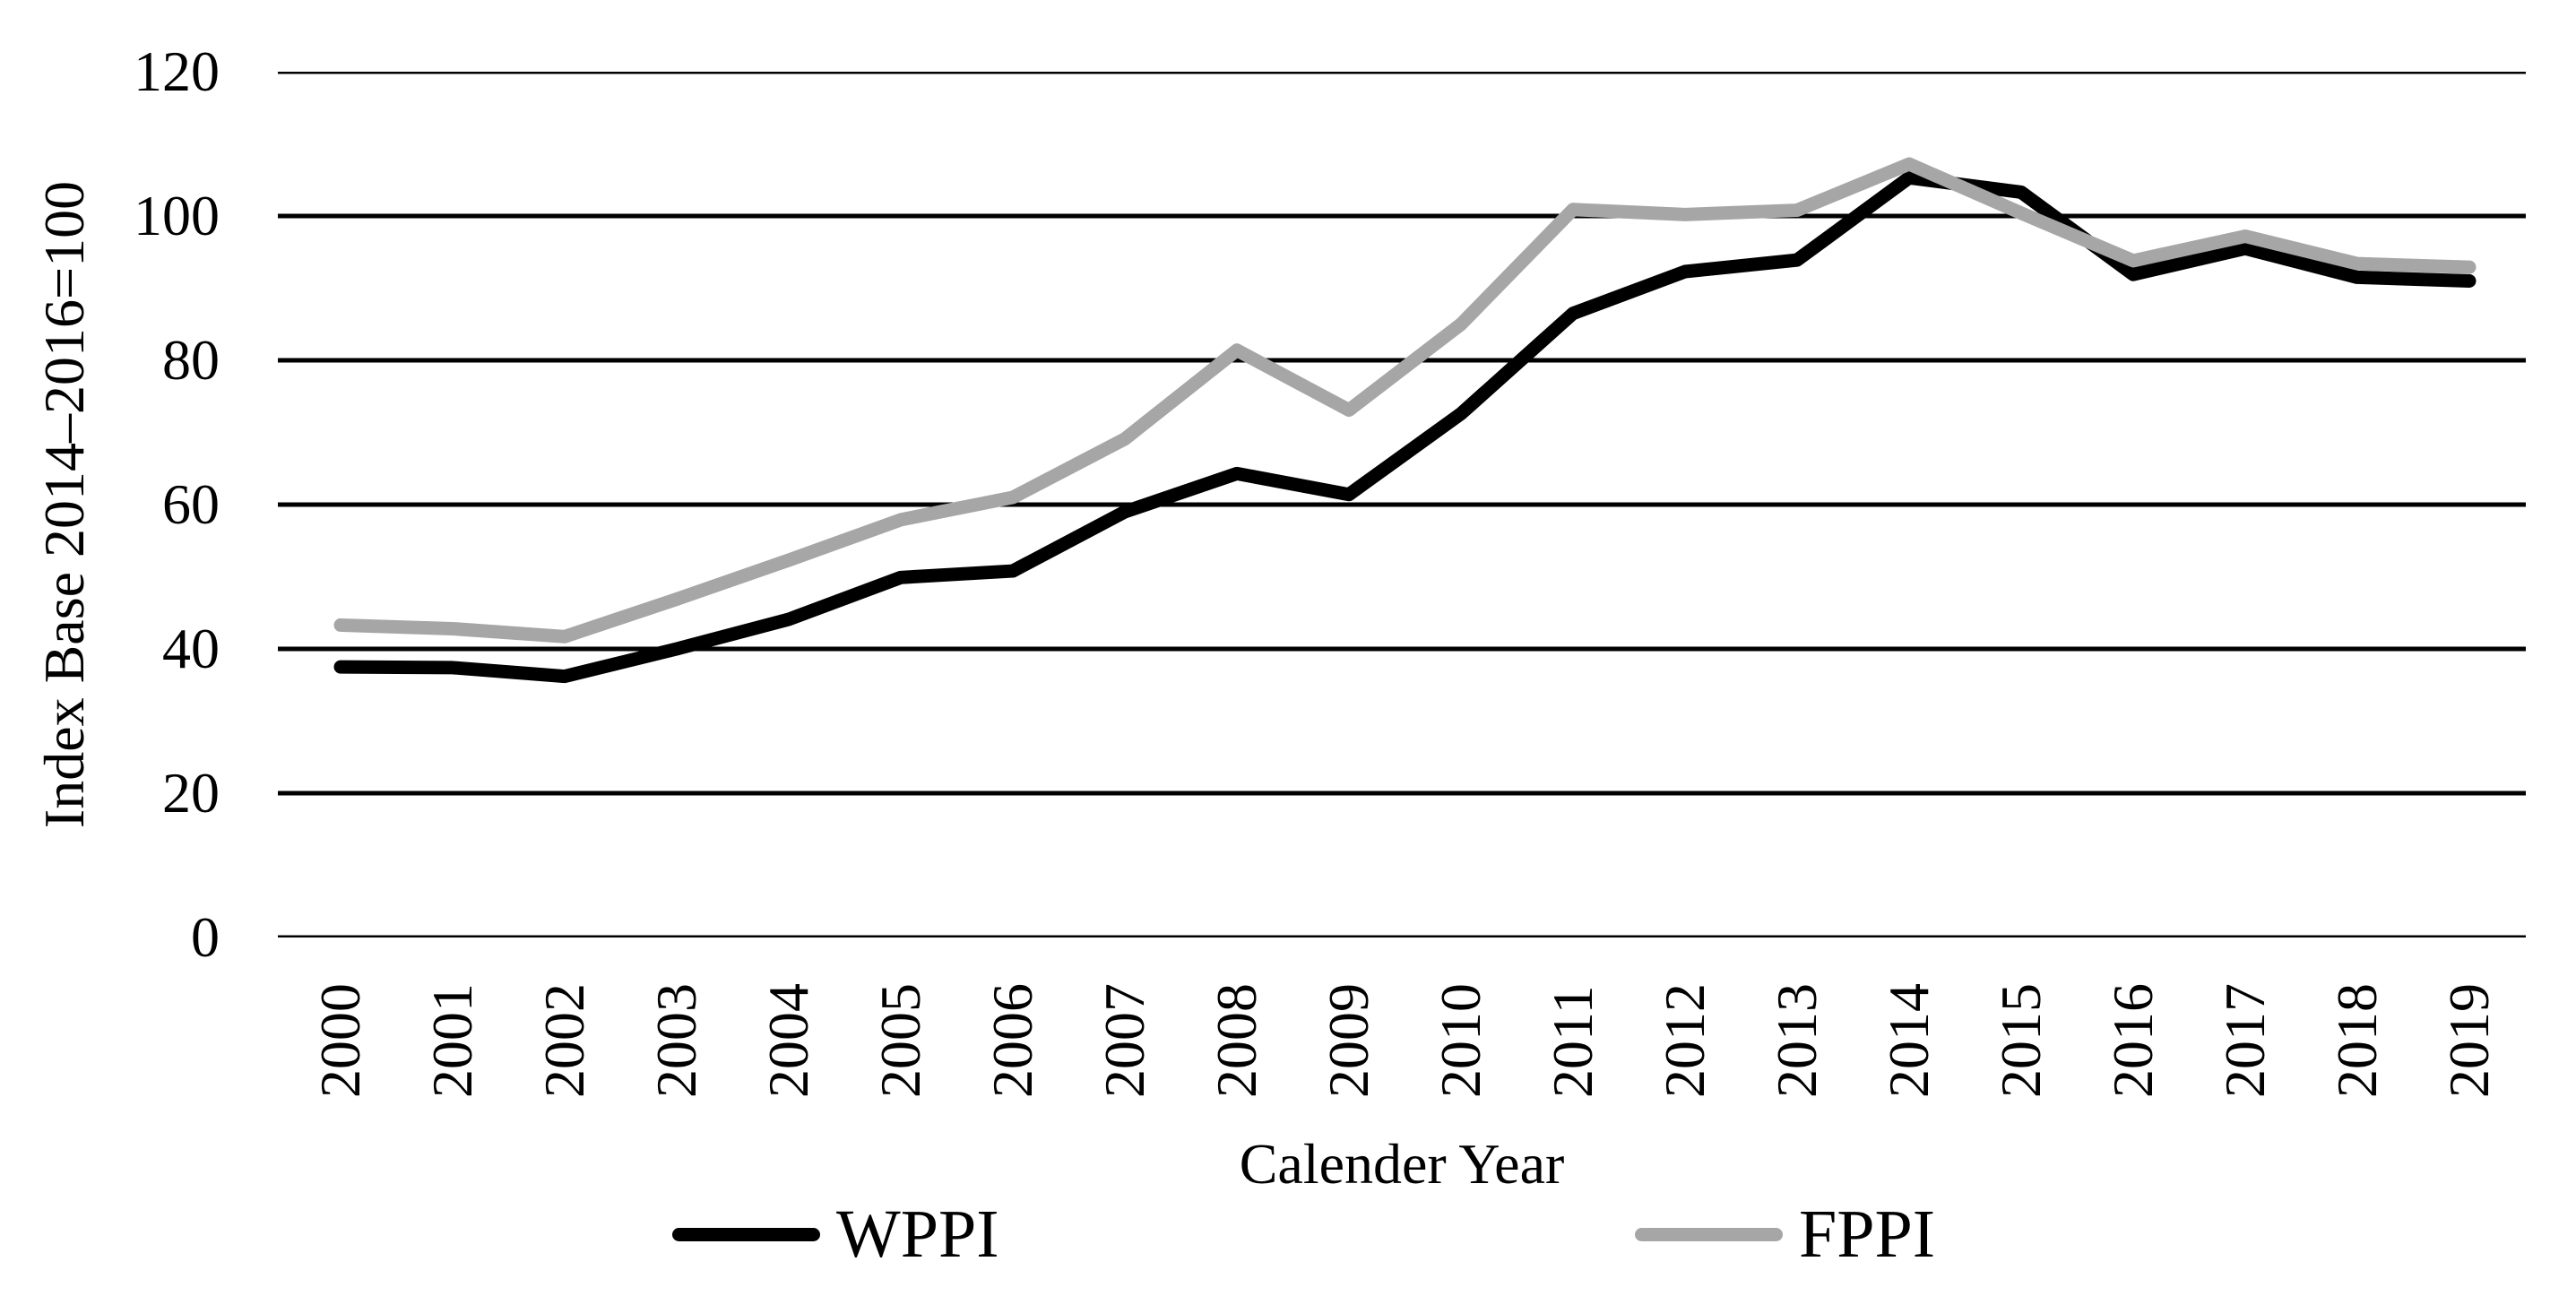 This screenshot has height=1296, width=2576. Describe the element at coordinates (452, 1040) in the screenshot. I see `x-tick-label-2001: 2001` at that location.